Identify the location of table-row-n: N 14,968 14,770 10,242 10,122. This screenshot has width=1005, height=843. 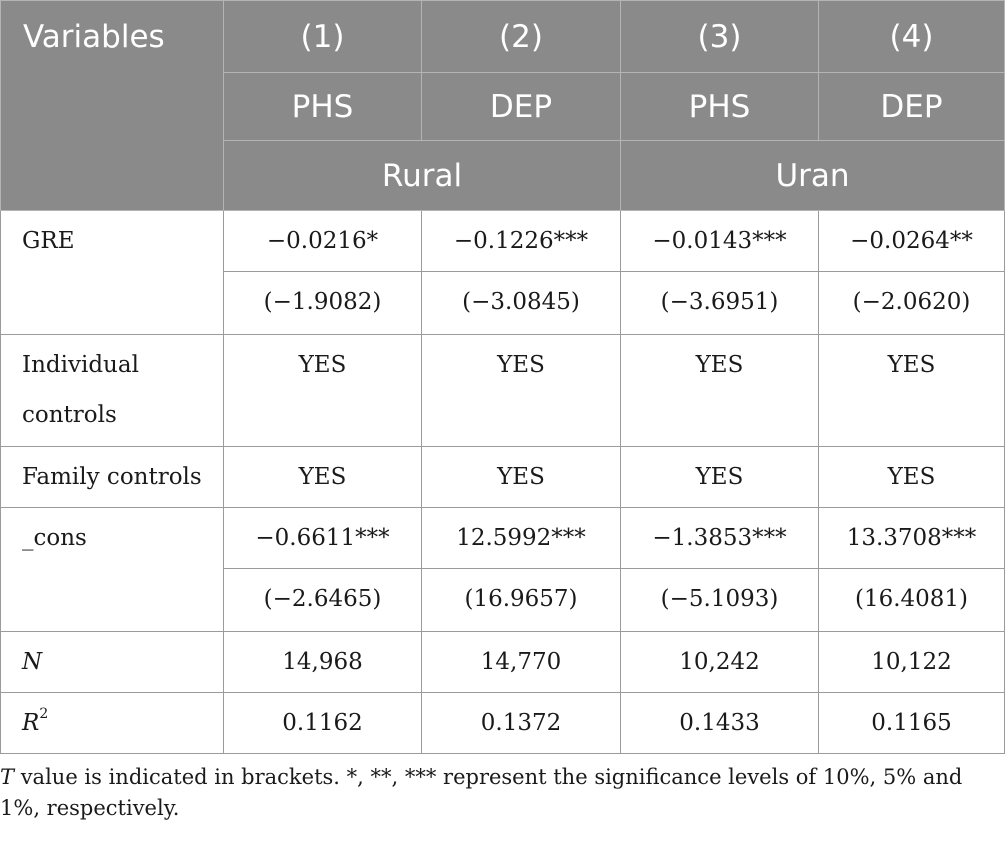
(502, 662).